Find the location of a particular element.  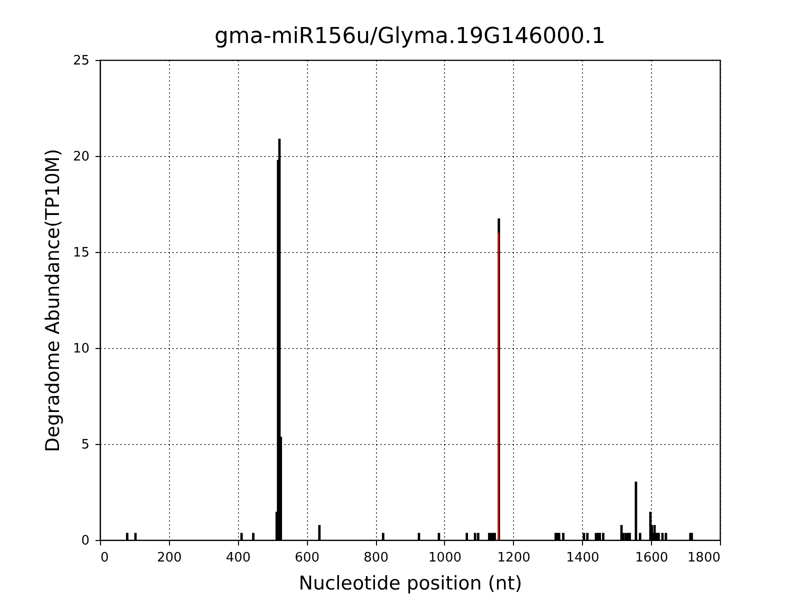

x-tick-label: 1400 is located at coordinates (583, 558).